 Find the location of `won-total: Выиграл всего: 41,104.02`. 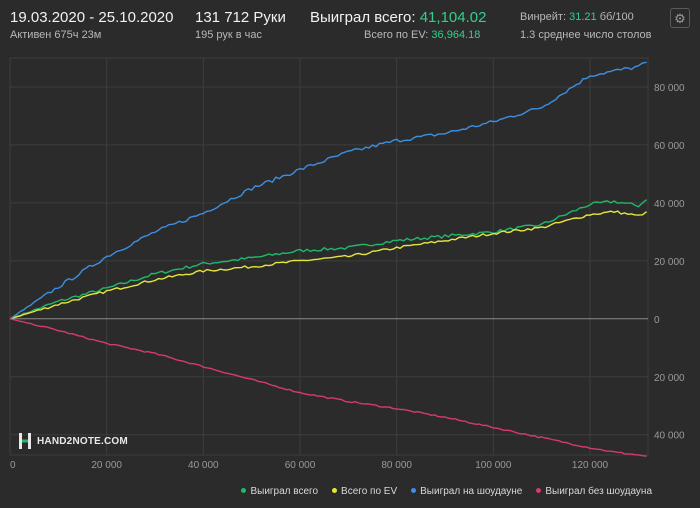

won-total: Выиграл всего: 41,104.02 is located at coordinates (398, 17).